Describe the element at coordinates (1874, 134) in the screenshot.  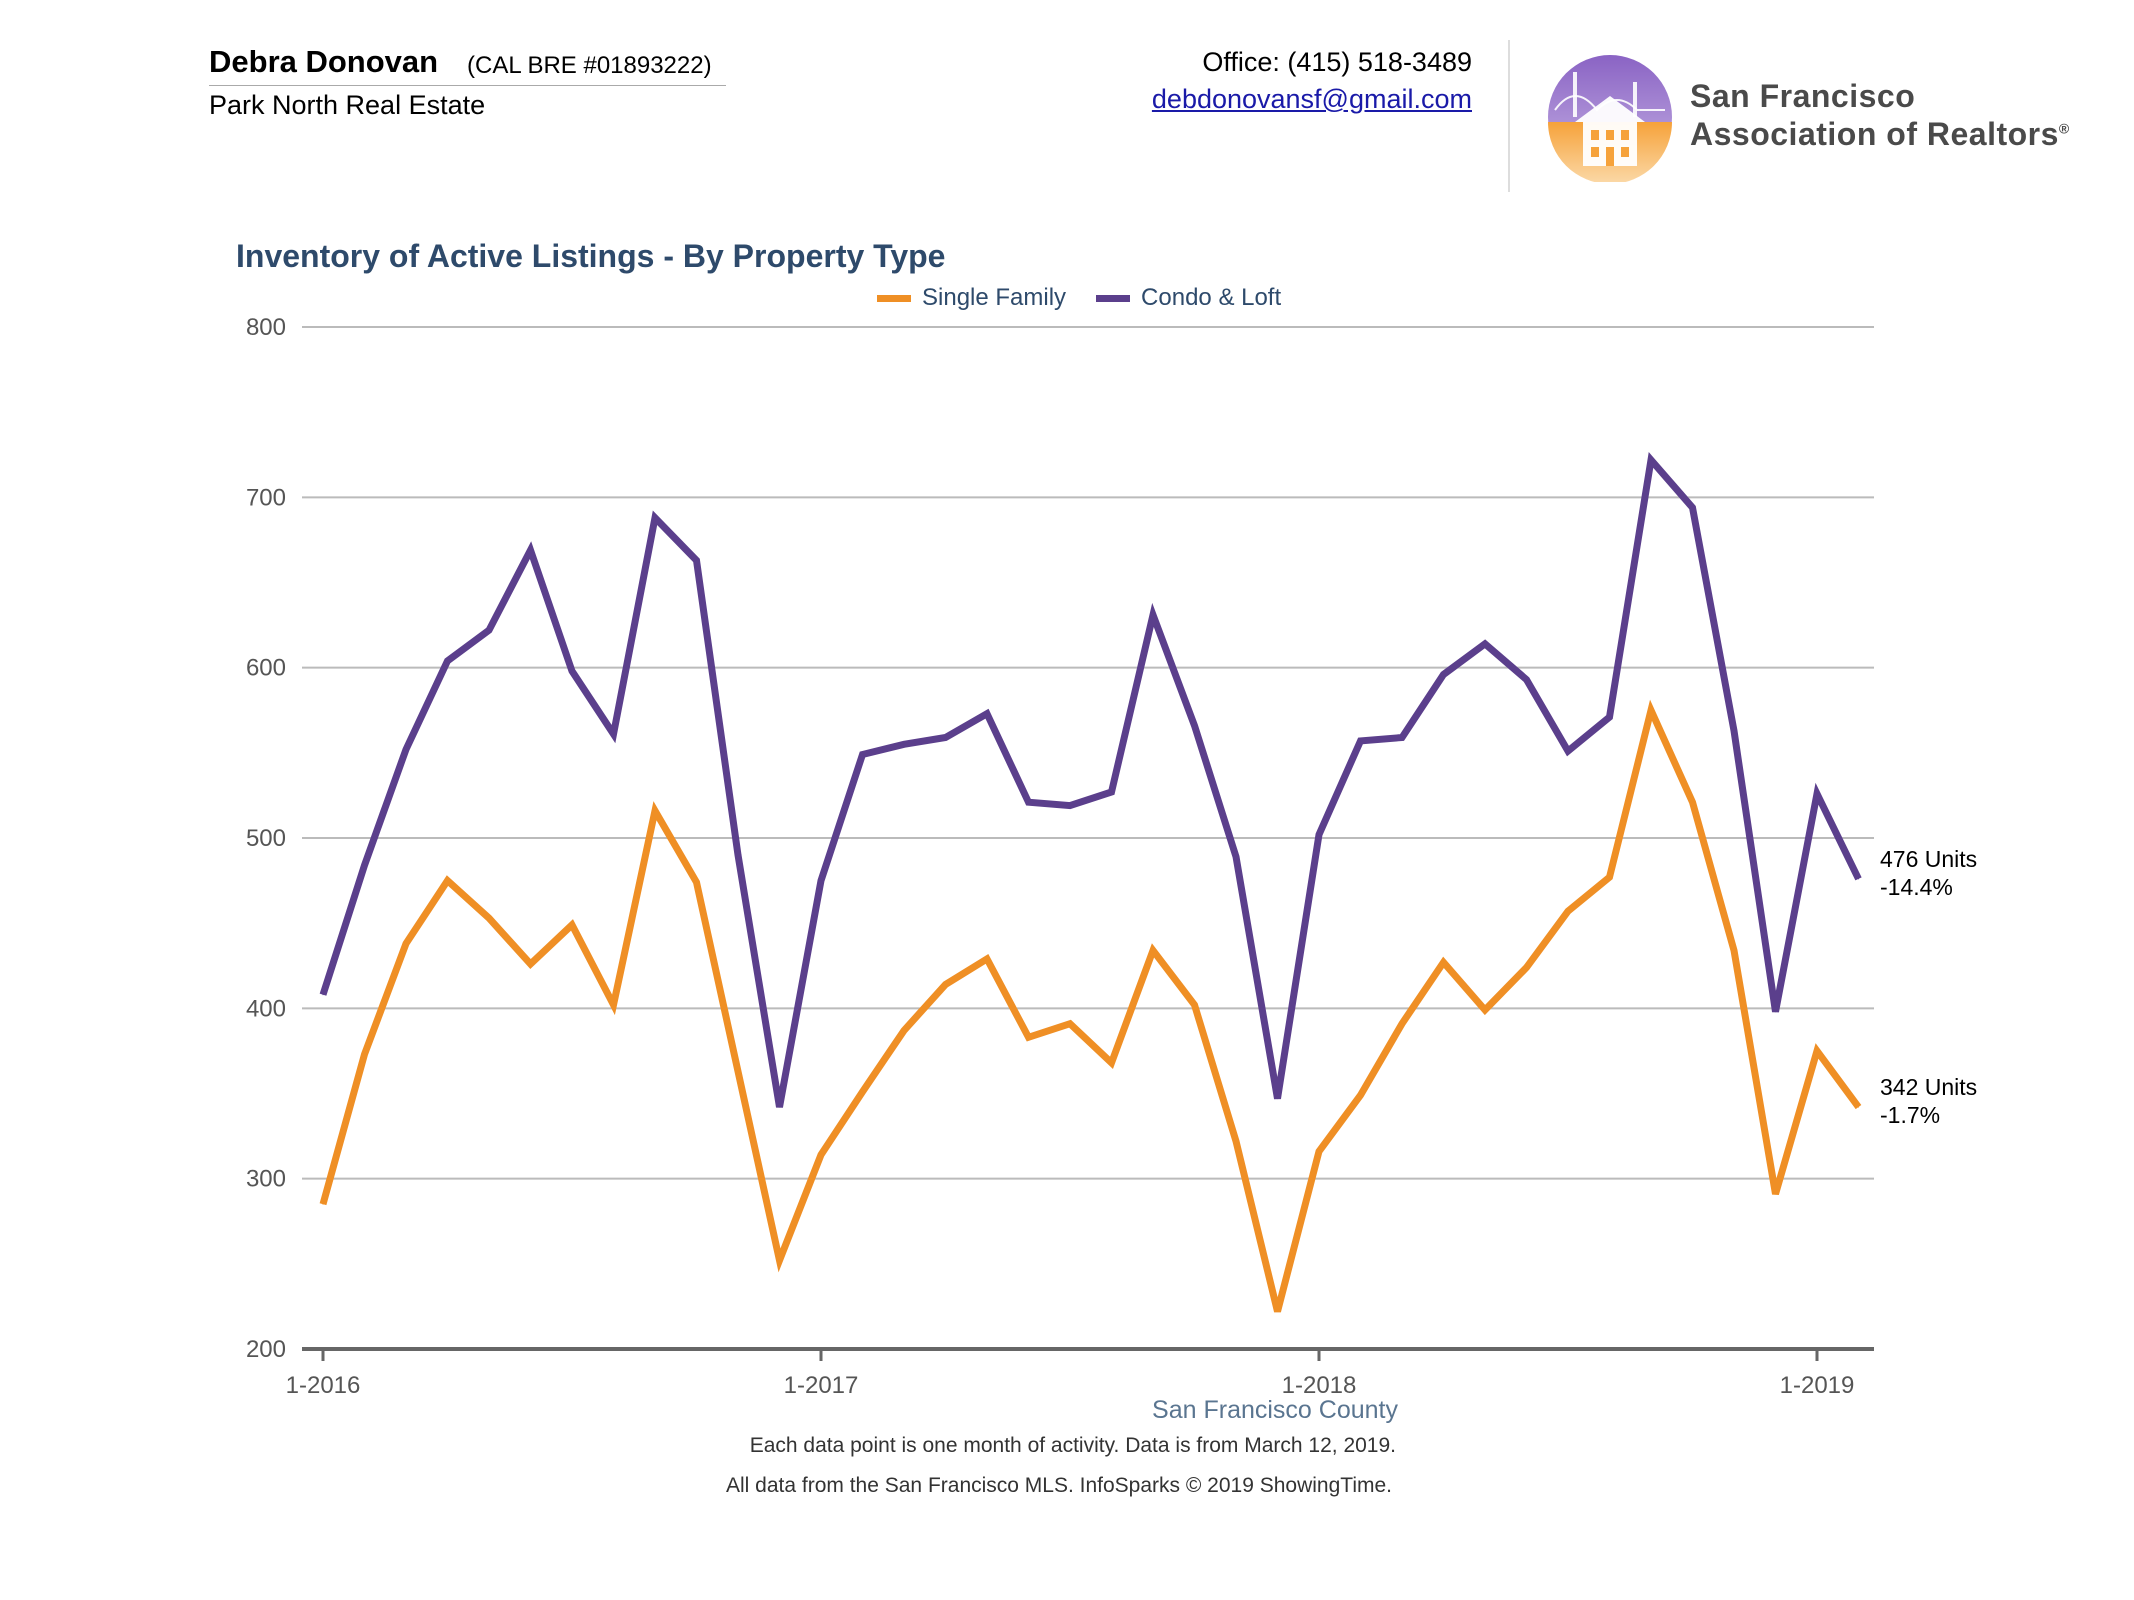
I see `association-name-text: Association of Realtors` at that location.